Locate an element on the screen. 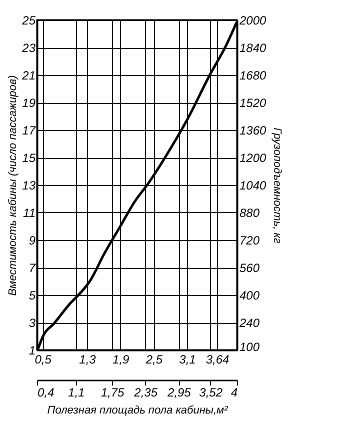 This screenshot has height=447, width=350. y-tick-label: 11 is located at coordinates (29, 213).